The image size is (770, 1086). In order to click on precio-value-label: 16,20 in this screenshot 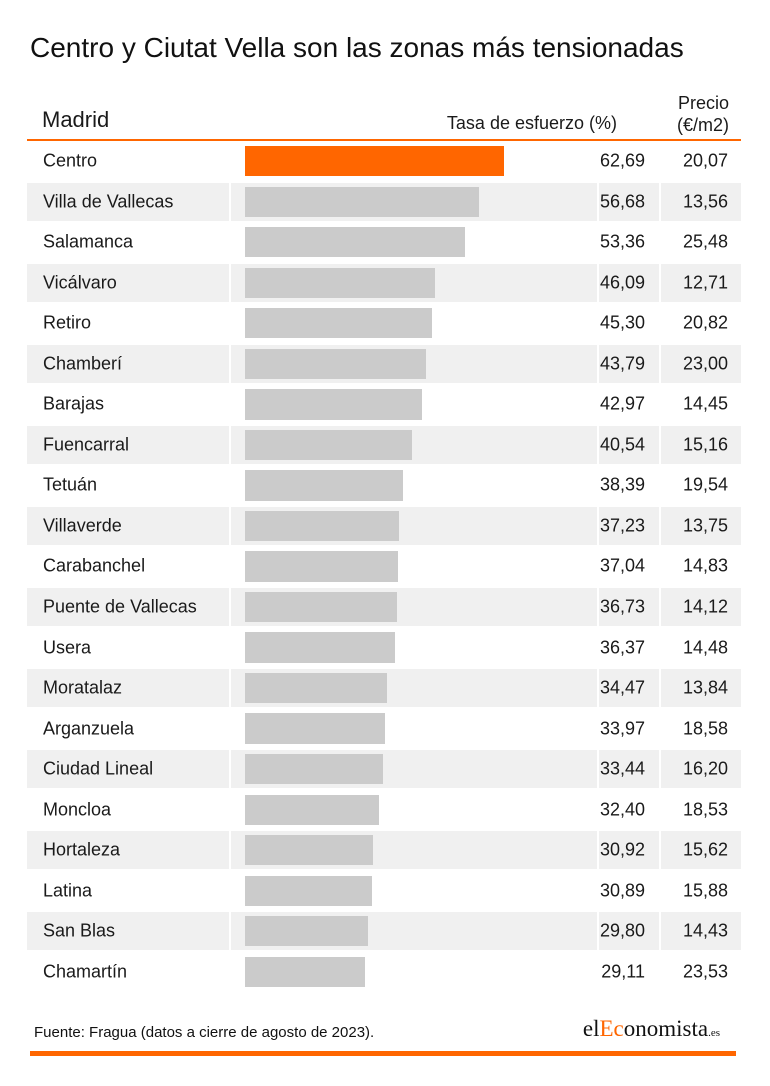, I will do `click(705, 768)`.